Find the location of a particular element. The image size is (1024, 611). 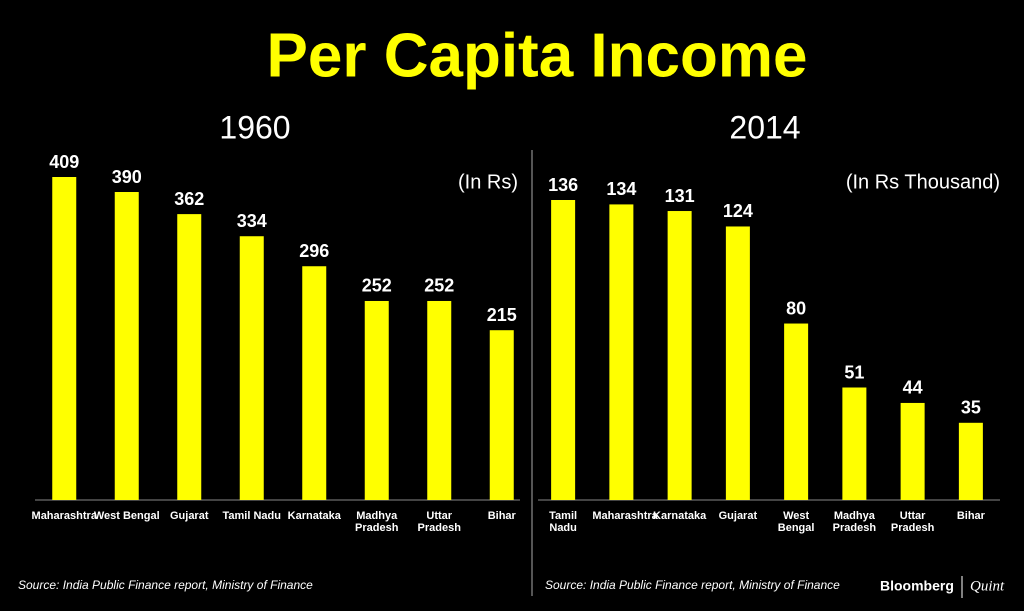

value-label: 409 is located at coordinates (64, 162).